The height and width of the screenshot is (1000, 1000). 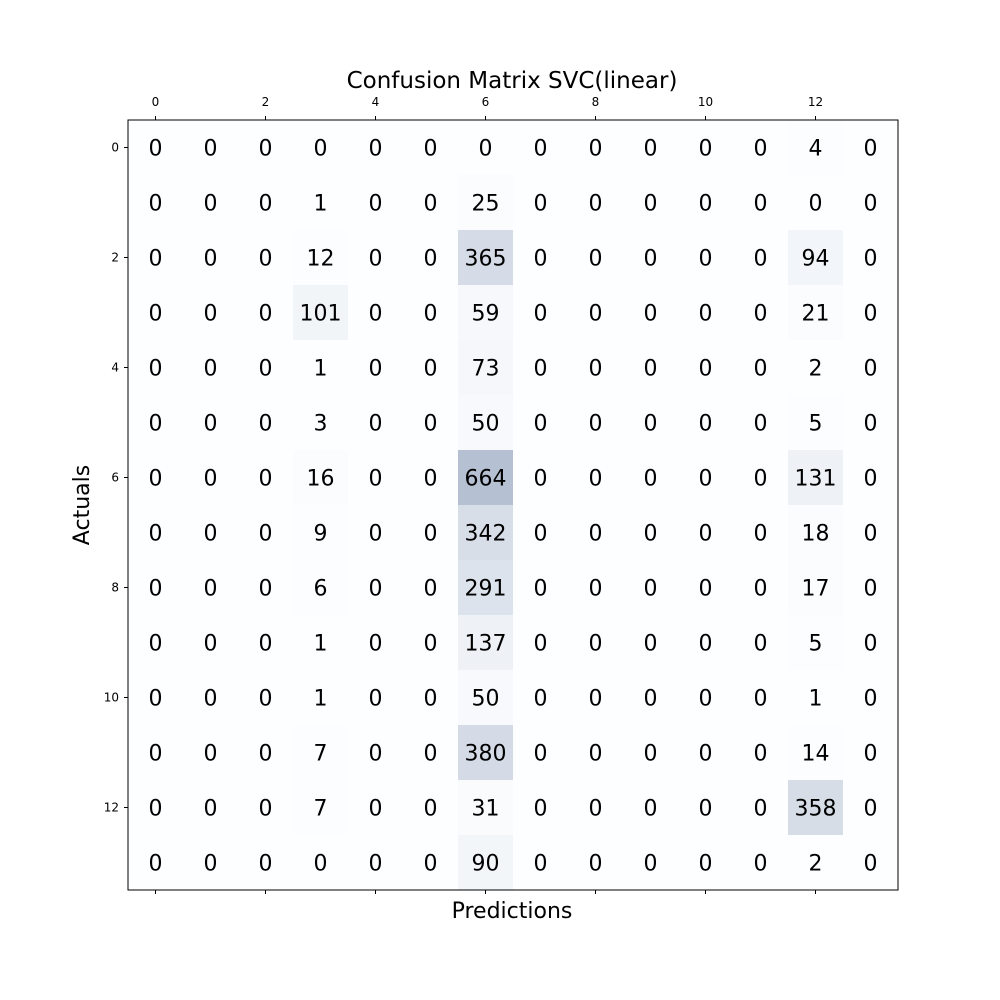 What do you see at coordinates (761, 534) in the screenshot?
I see `cell-value-r7-c11: 0` at bounding box center [761, 534].